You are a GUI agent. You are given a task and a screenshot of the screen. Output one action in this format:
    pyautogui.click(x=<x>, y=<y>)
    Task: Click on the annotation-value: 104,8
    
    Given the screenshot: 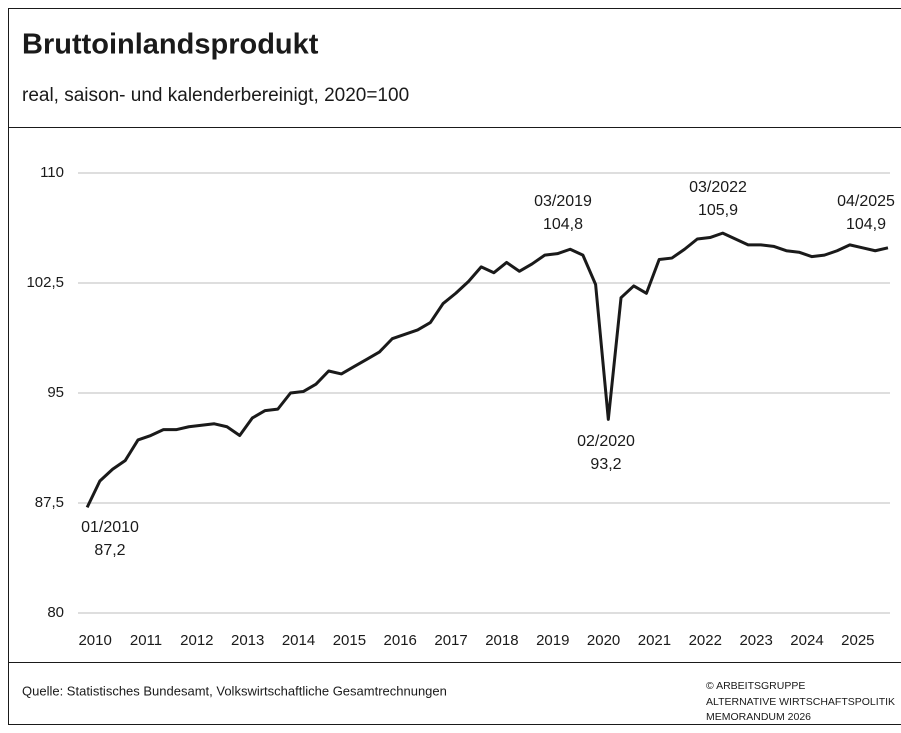 What is the action you would take?
    pyautogui.click(x=563, y=224)
    